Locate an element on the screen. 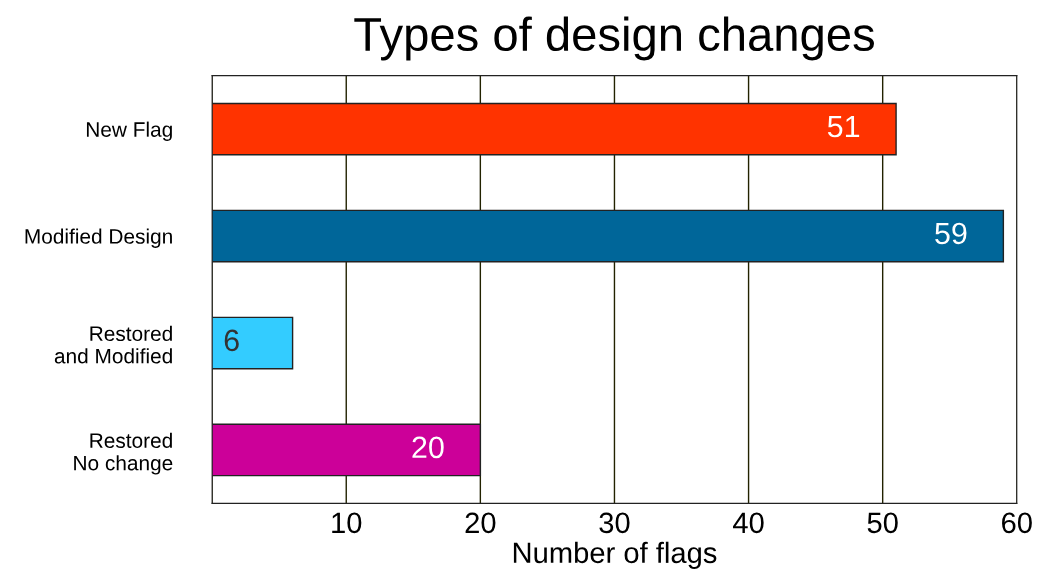  y-tick-label: New Flag is located at coordinates (129, 131).